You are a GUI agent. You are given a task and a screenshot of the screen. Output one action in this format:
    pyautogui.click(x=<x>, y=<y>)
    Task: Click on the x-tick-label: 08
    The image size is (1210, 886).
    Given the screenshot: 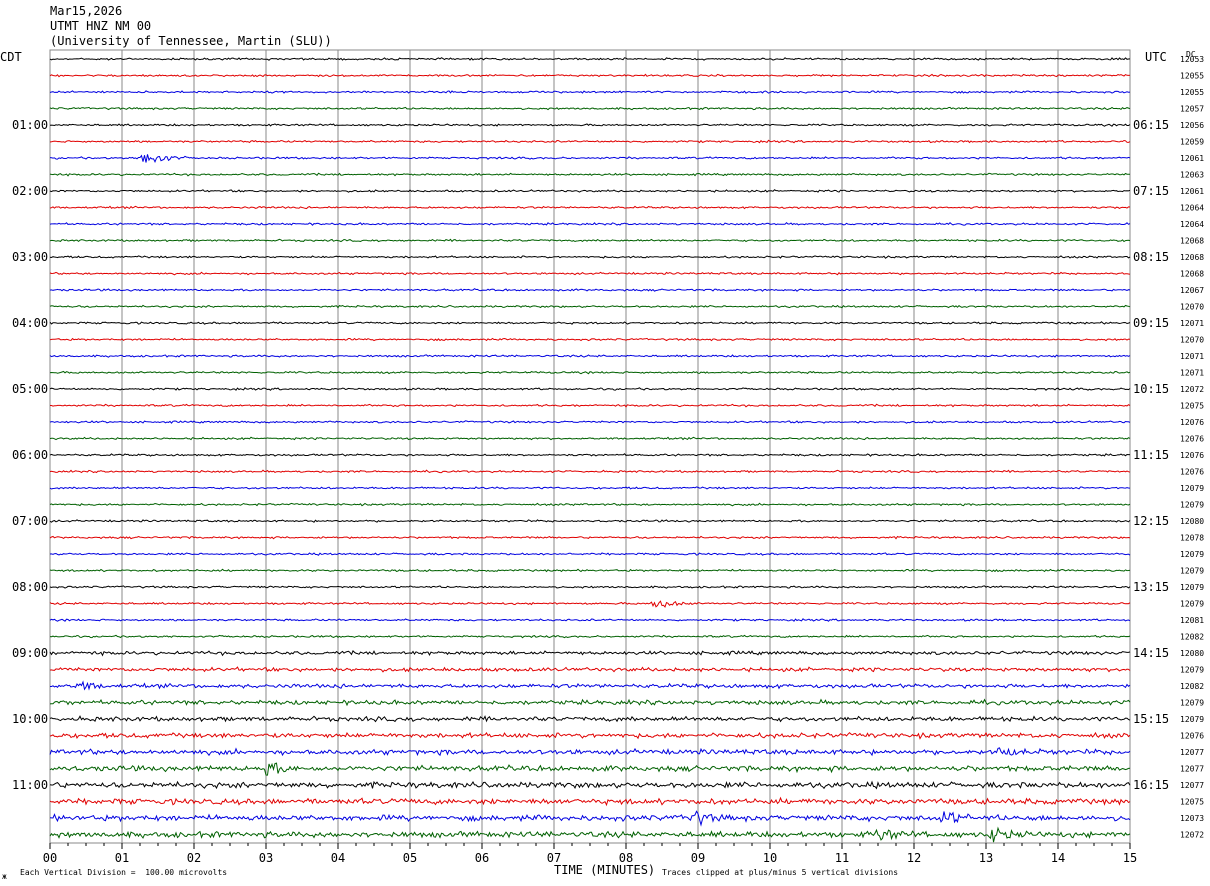 What is the action you would take?
    pyautogui.click(x=626, y=858)
    